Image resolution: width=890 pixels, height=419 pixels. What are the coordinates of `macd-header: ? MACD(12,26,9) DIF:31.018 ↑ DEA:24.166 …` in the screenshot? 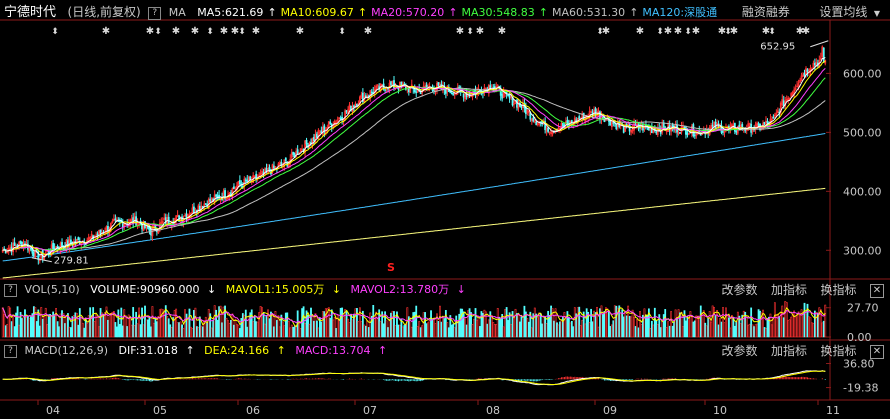 It's located at (445, 351).